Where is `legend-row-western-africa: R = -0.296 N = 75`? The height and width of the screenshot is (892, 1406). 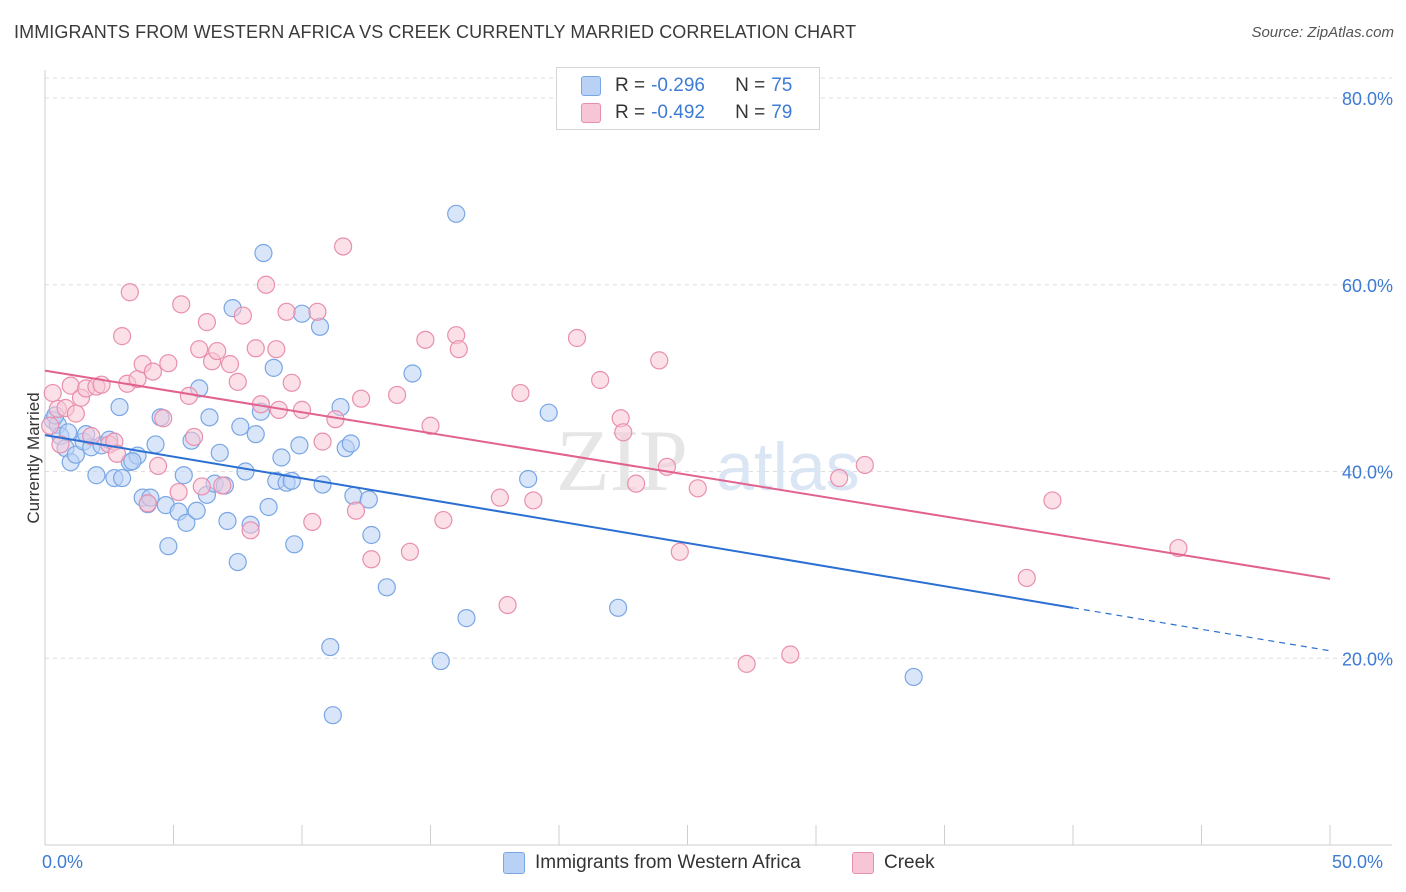 legend-row-western-africa: R = -0.296 N = 75 is located at coordinates (686, 86).